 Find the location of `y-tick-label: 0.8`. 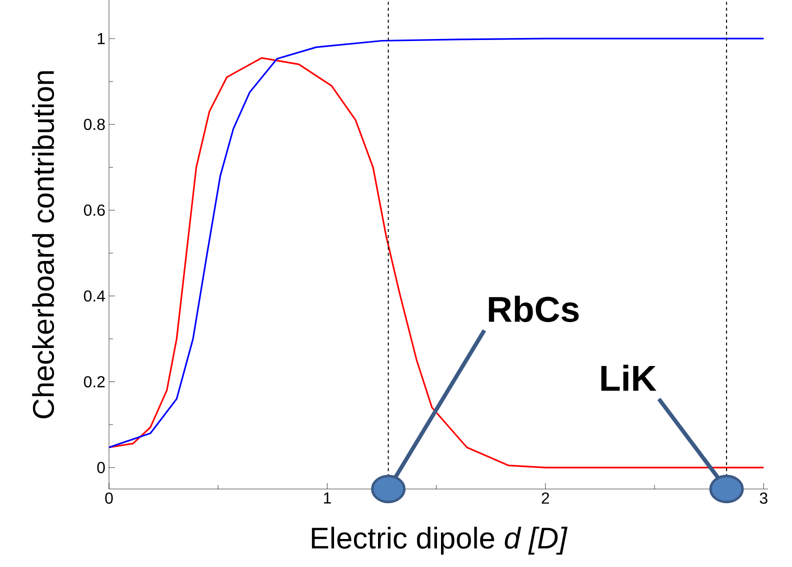

y-tick-label: 0.8 is located at coordinates (94, 124).